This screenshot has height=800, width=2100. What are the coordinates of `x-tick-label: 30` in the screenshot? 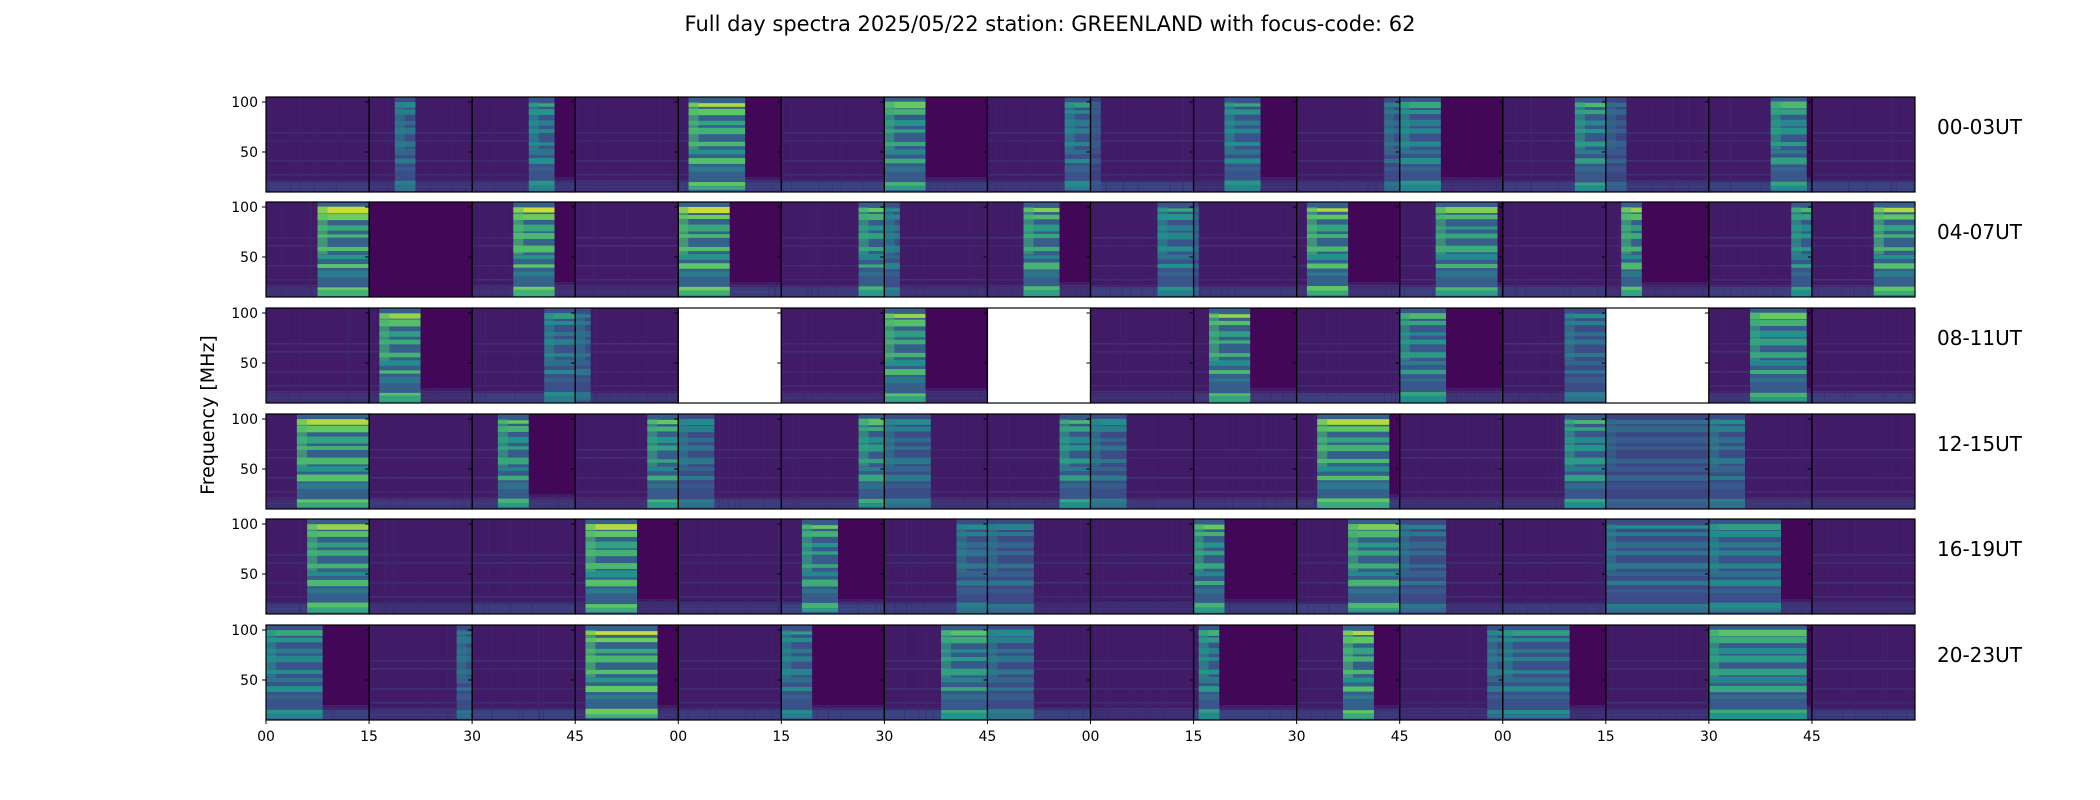 It's located at (1709, 737).